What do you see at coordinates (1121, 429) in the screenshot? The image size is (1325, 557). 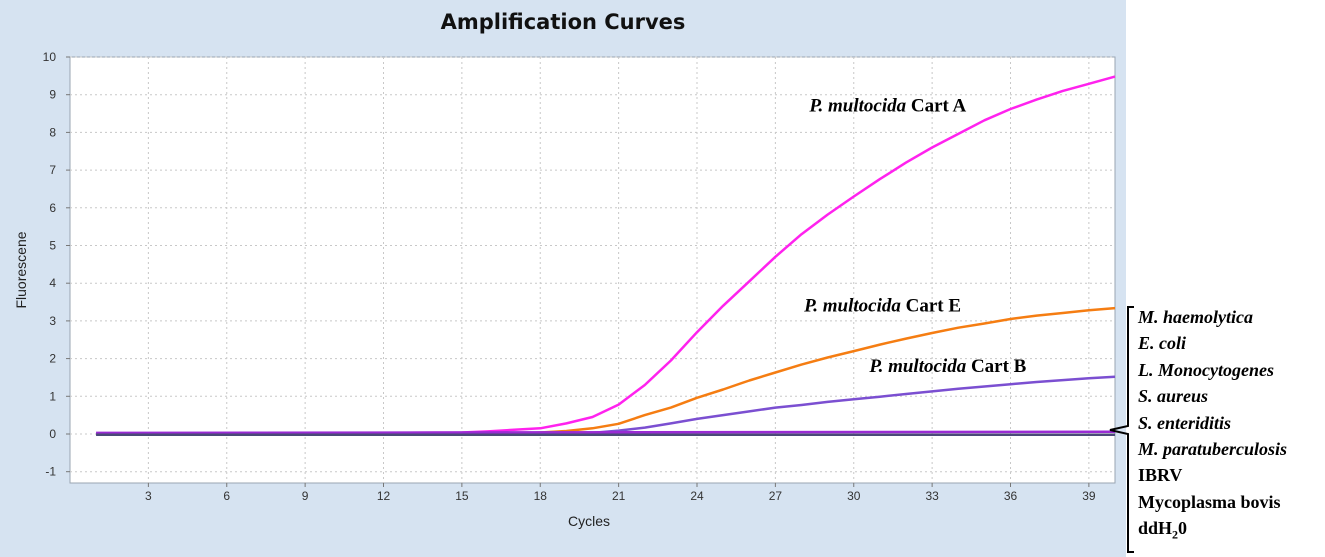 I see `negative-controls-bracket` at bounding box center [1121, 429].